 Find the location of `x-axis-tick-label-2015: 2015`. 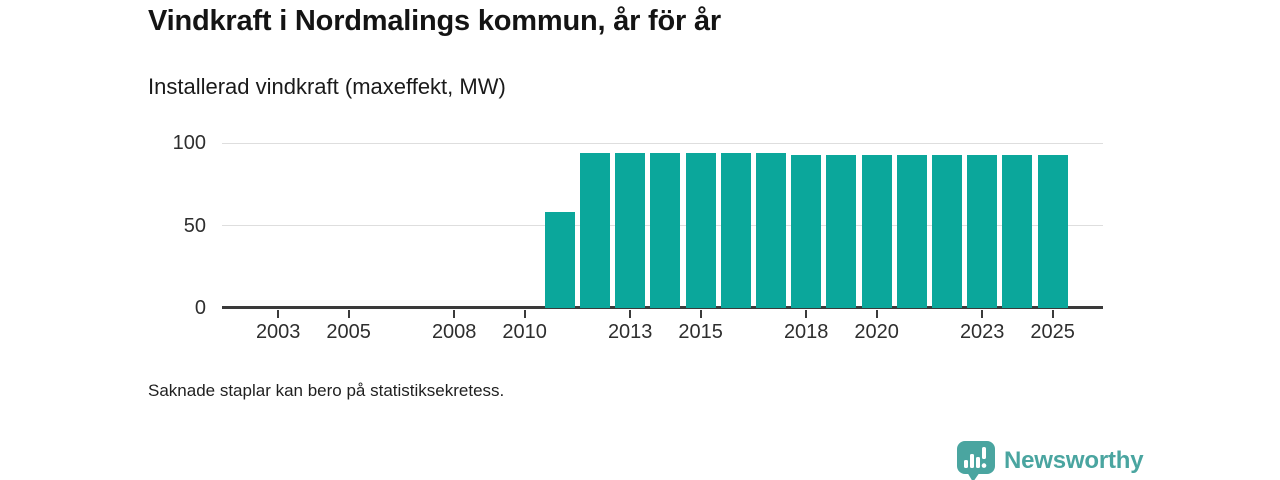

x-axis-tick-label-2015: 2015 is located at coordinates (700, 332).